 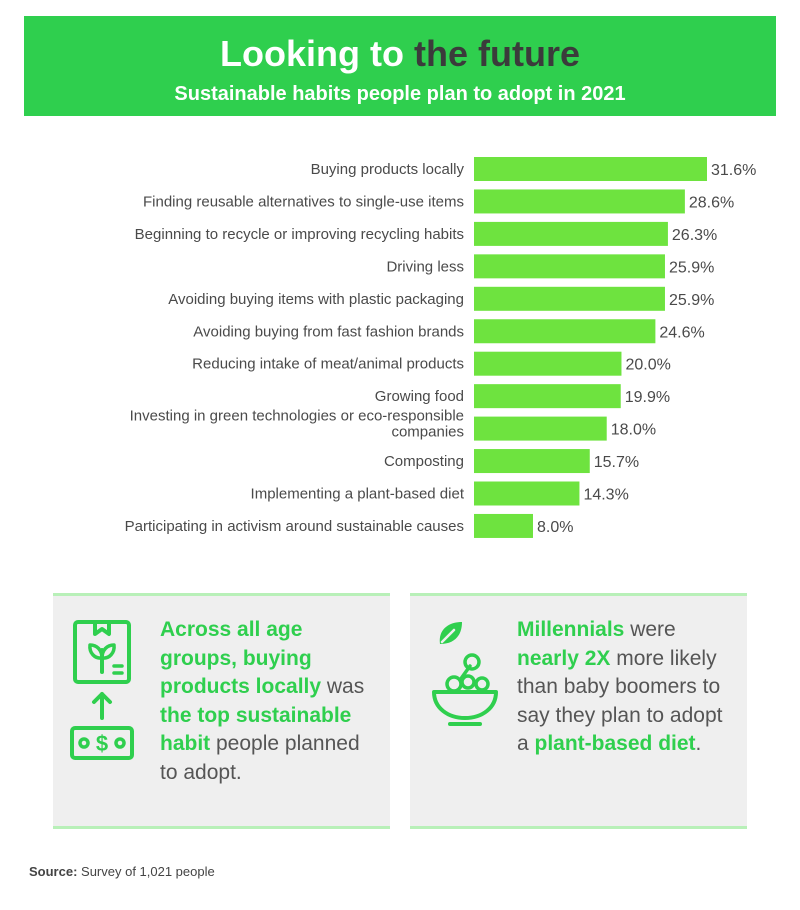 What do you see at coordinates (555, 527) in the screenshot?
I see `value-label: 8.0%` at bounding box center [555, 527].